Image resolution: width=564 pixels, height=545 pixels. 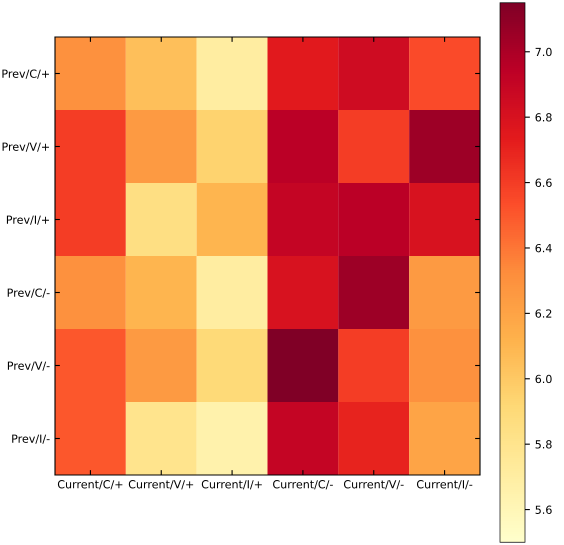 I want to click on x-tick-label: Current/C/-, so click(x=303, y=485).